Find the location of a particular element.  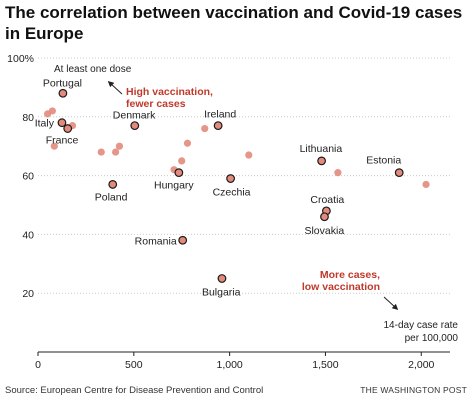

country-label-portugal: Portugal is located at coordinates (62, 83).